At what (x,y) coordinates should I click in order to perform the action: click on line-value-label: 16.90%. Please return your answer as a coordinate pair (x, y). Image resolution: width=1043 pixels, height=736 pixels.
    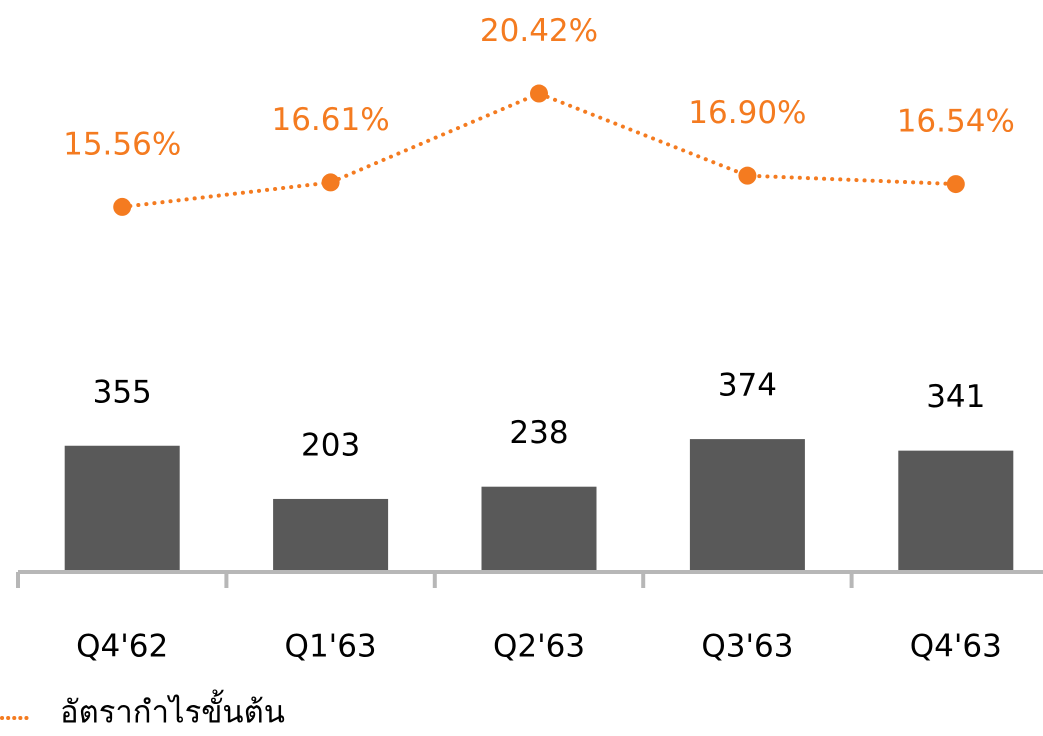
    Looking at the image, I should click on (747, 113).